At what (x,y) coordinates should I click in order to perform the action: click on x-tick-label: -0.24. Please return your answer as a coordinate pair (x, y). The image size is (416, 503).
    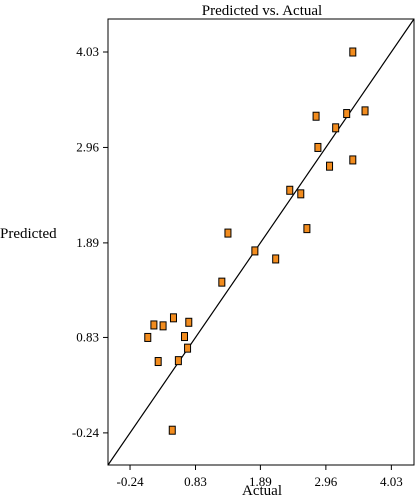
    Looking at the image, I should click on (130, 481).